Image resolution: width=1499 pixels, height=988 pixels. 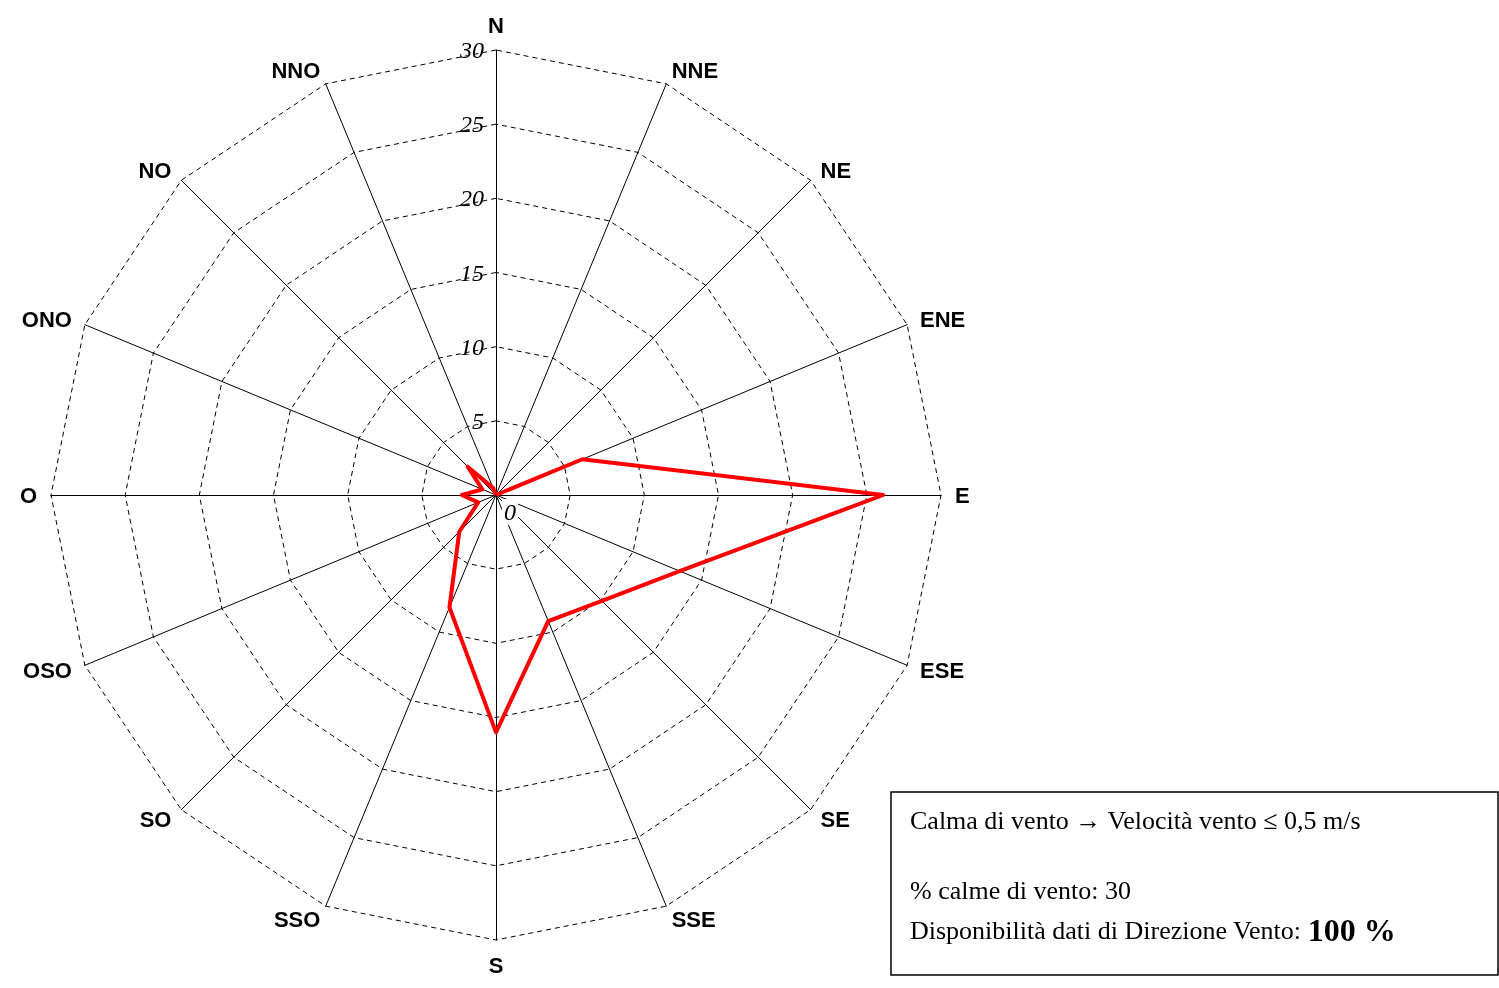 What do you see at coordinates (943, 319) in the screenshot?
I see `spoke-label: ENE` at bounding box center [943, 319].